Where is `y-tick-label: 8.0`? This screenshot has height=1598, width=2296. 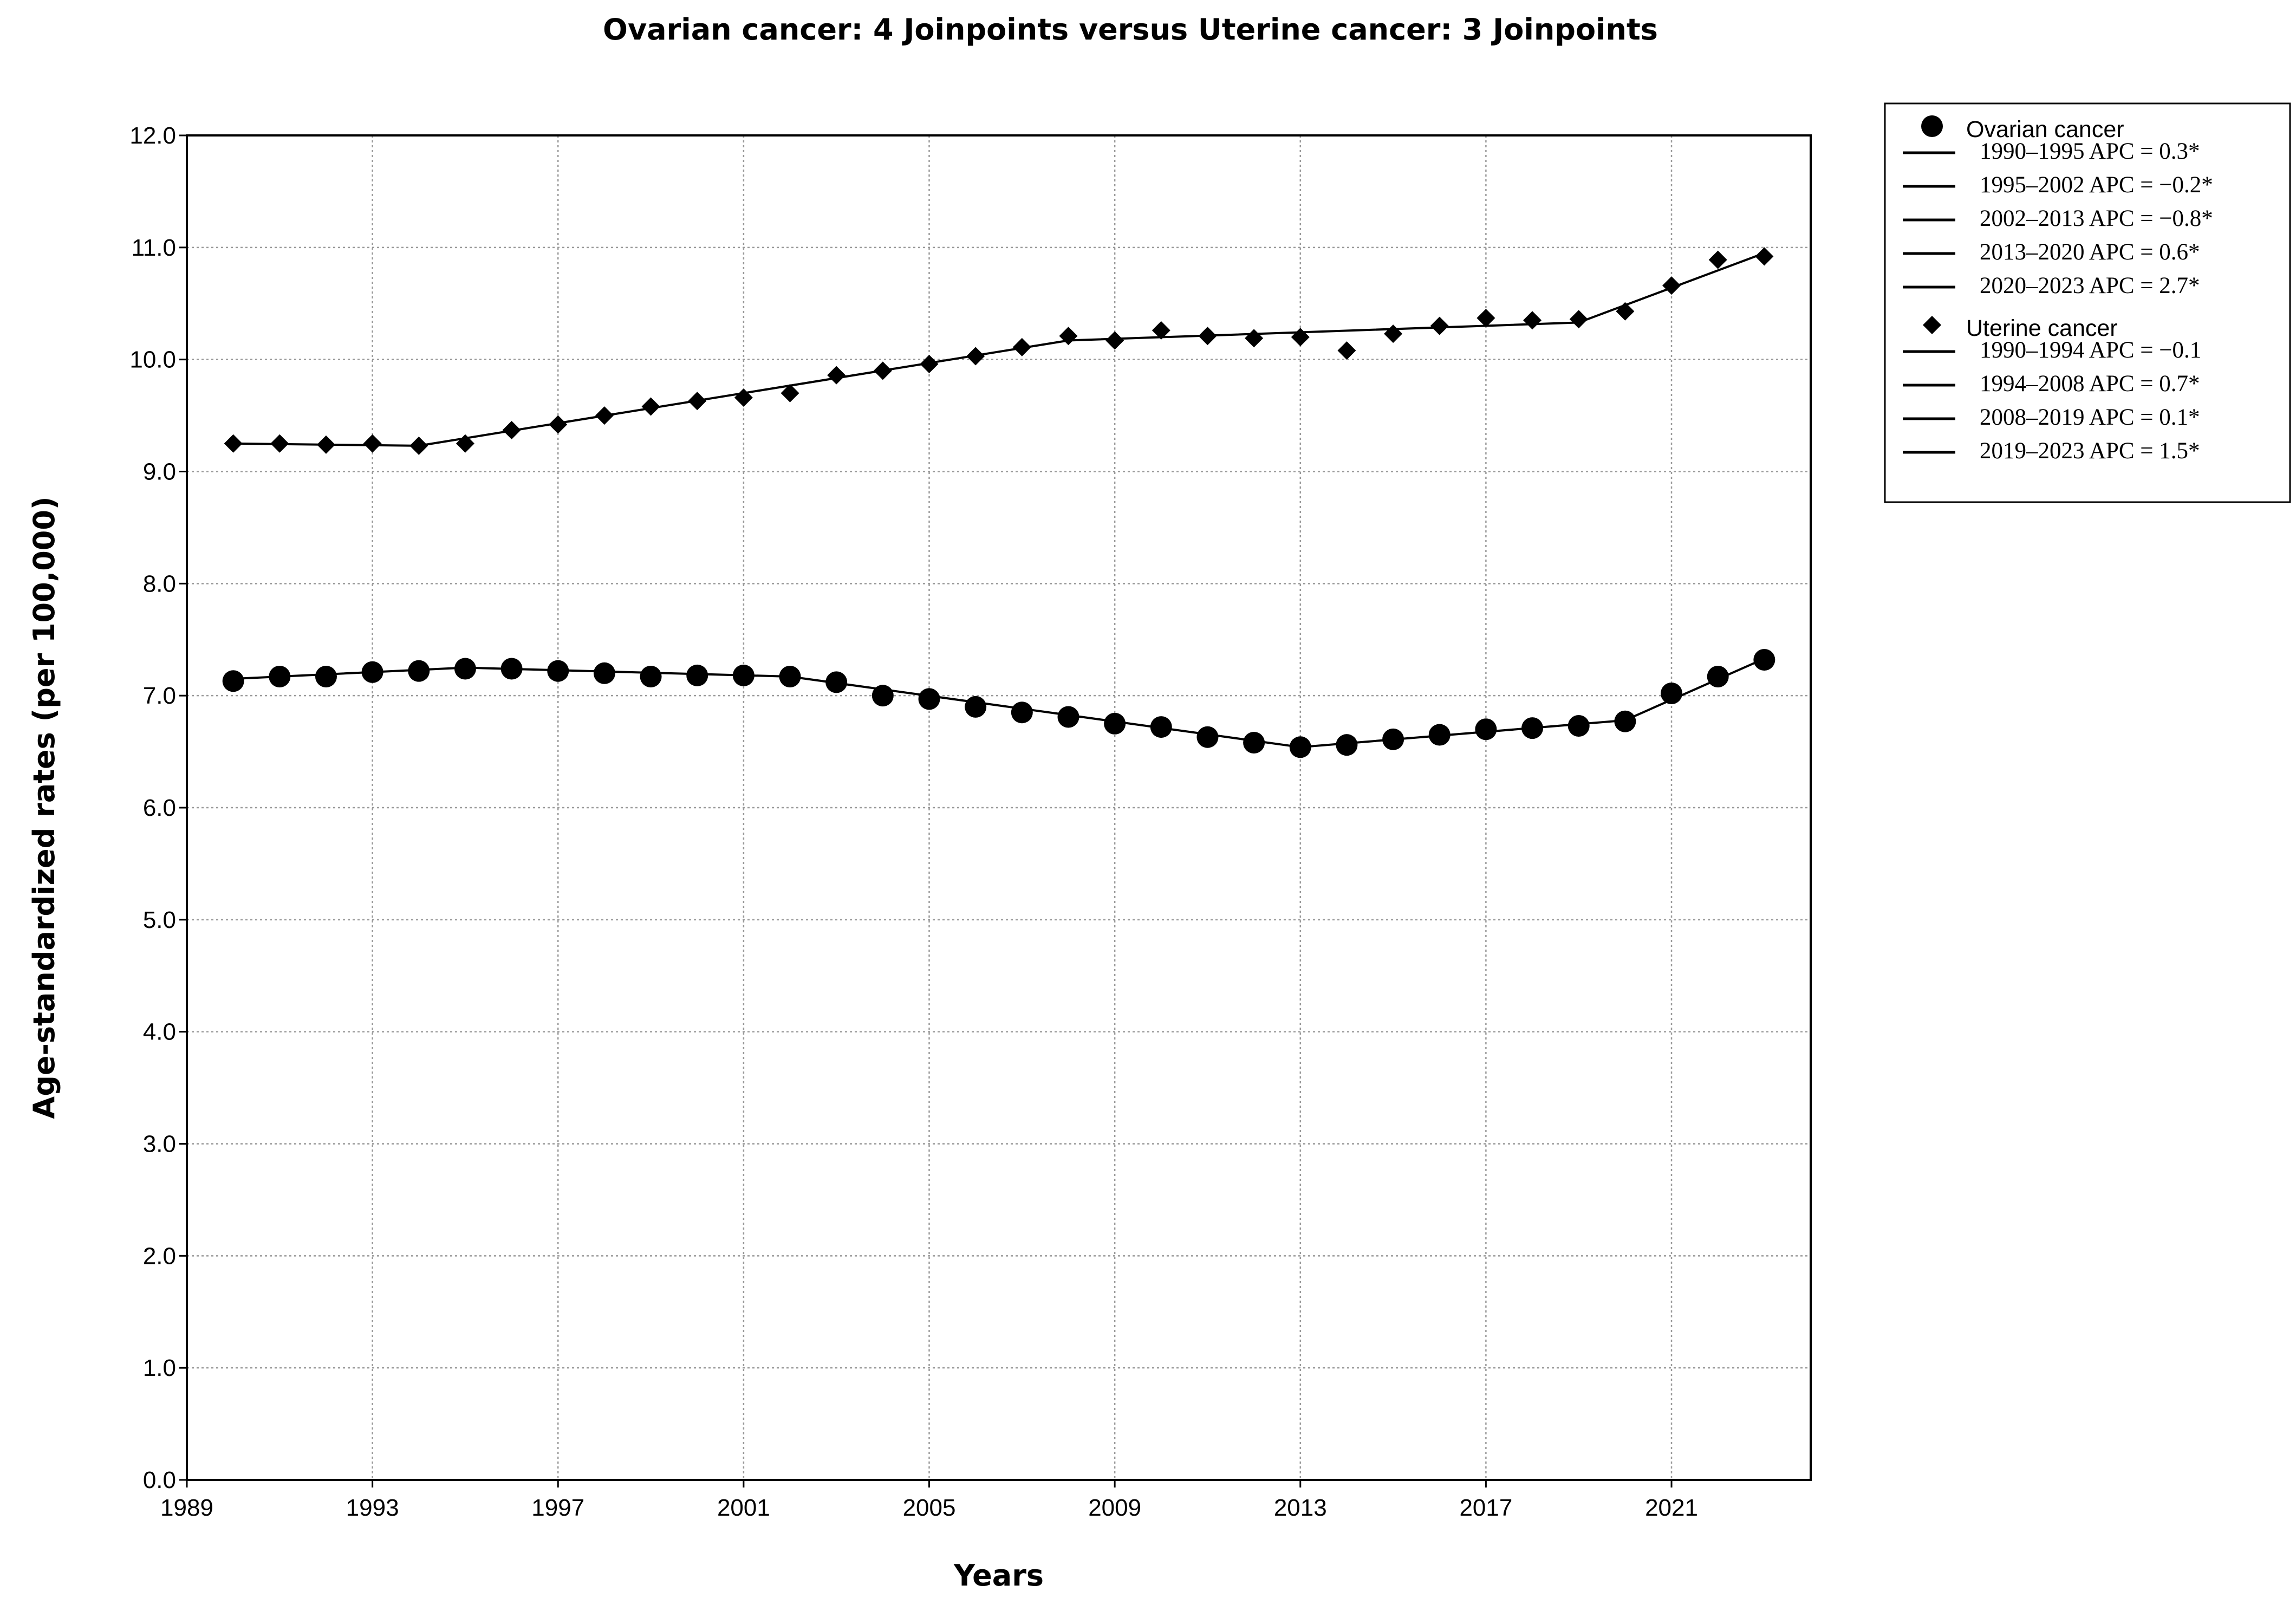
y-tick-label: 8.0 is located at coordinates (159, 583).